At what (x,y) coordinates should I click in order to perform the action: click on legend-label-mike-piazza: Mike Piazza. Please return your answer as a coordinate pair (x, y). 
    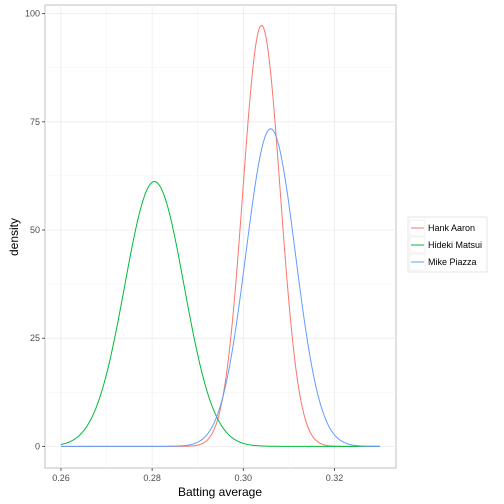
    Looking at the image, I should click on (452, 262).